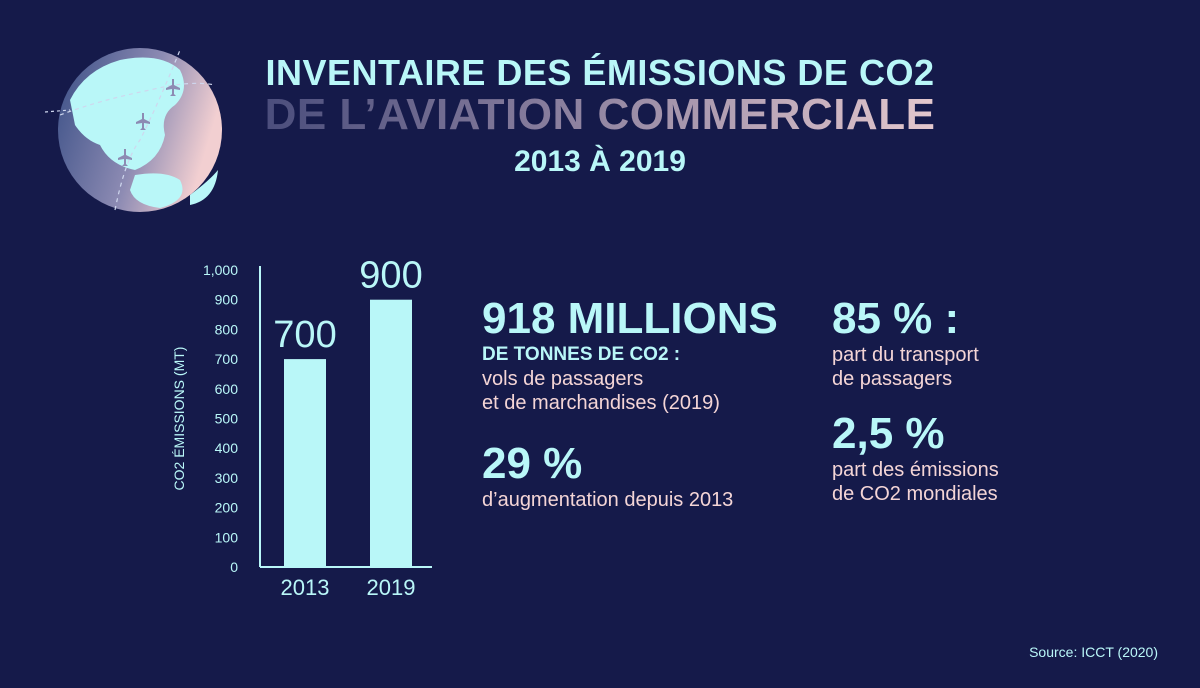 The height and width of the screenshot is (688, 1200). What do you see at coordinates (600, 72) in the screenshot?
I see `title-line-1: INVENTAIRE DES ÉMISSIONS DE CO2` at bounding box center [600, 72].